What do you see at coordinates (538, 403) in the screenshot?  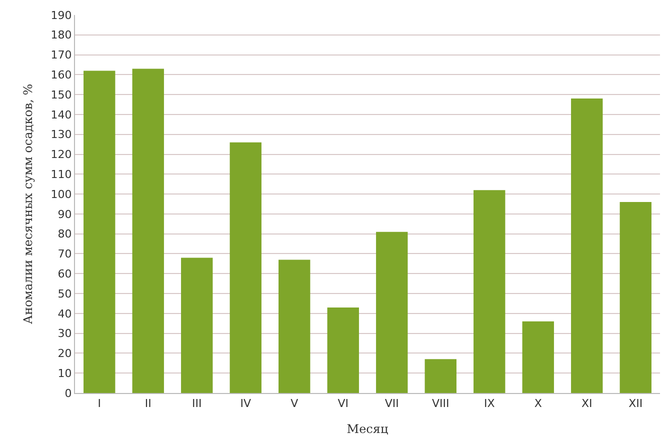 I see `x-tick-label: X` at bounding box center [538, 403].